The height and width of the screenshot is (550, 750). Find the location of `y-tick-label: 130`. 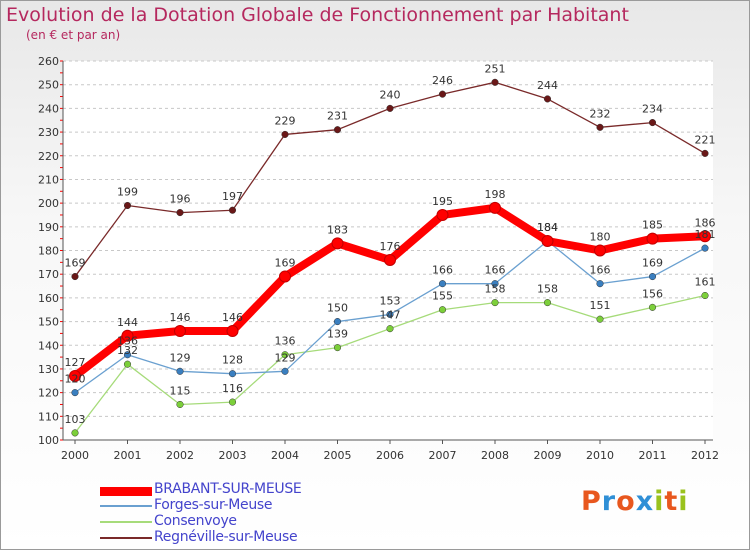

y-tick-label: 130 is located at coordinates (48, 369).